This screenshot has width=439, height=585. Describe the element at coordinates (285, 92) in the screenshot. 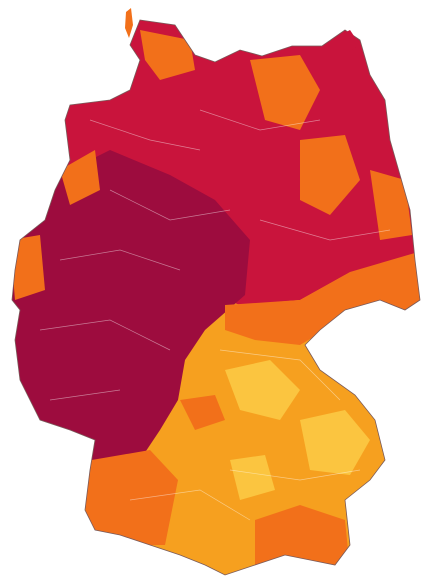

I see `region-orange-north` at that location.